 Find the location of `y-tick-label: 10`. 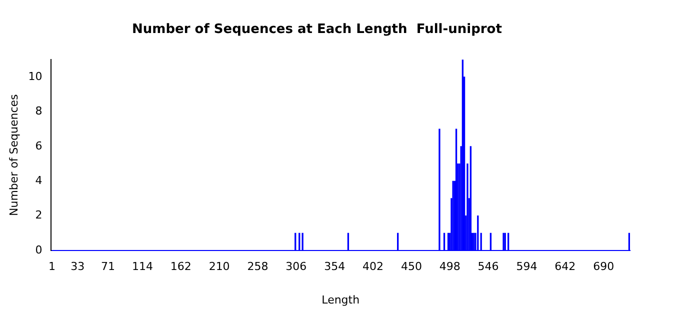

y-tick-label: 10 is located at coordinates (35, 76).